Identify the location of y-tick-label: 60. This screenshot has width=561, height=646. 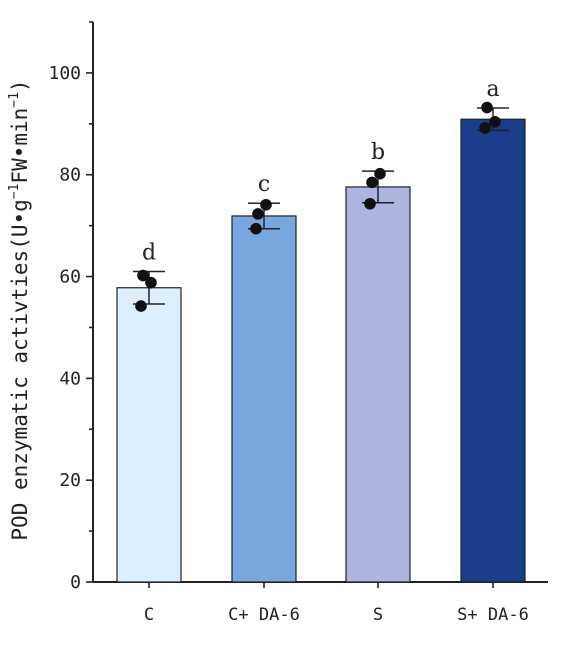
(70, 277).